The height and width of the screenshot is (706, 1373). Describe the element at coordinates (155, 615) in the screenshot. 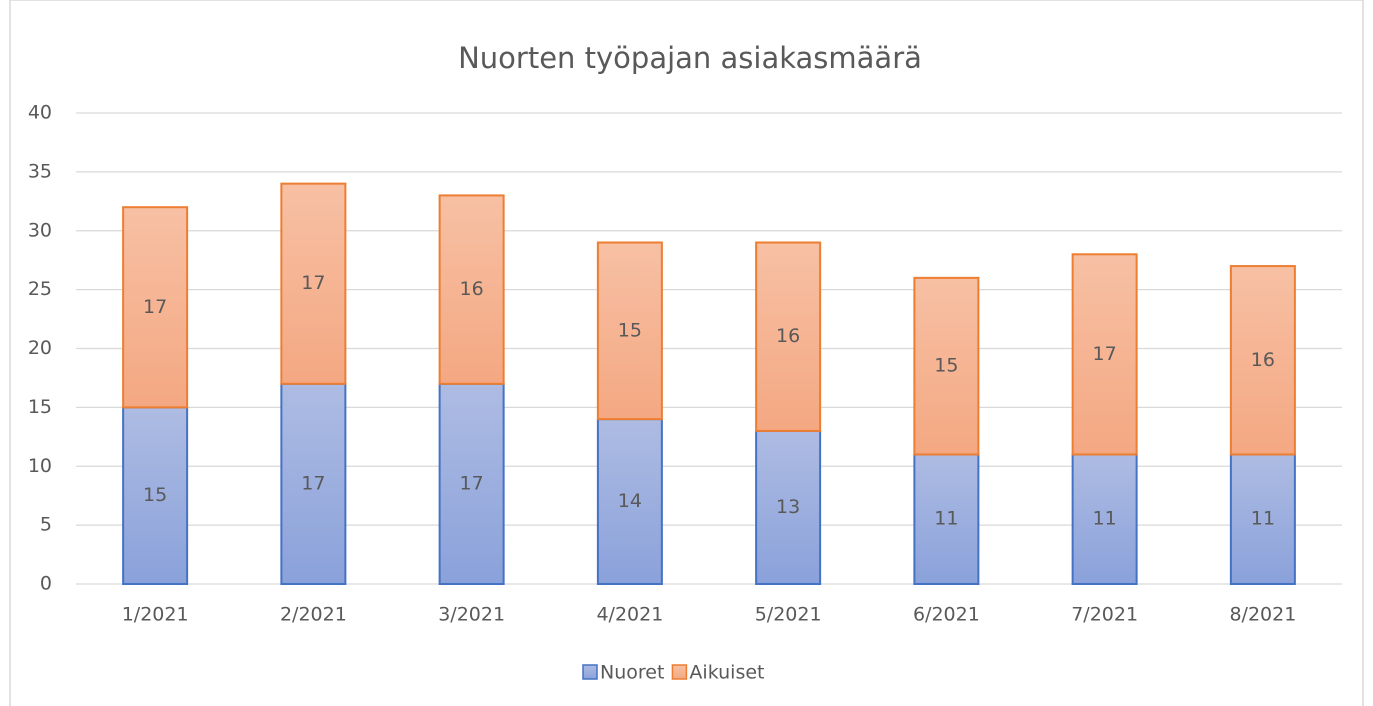

I see `x-tick-label: 1/2021` at that location.